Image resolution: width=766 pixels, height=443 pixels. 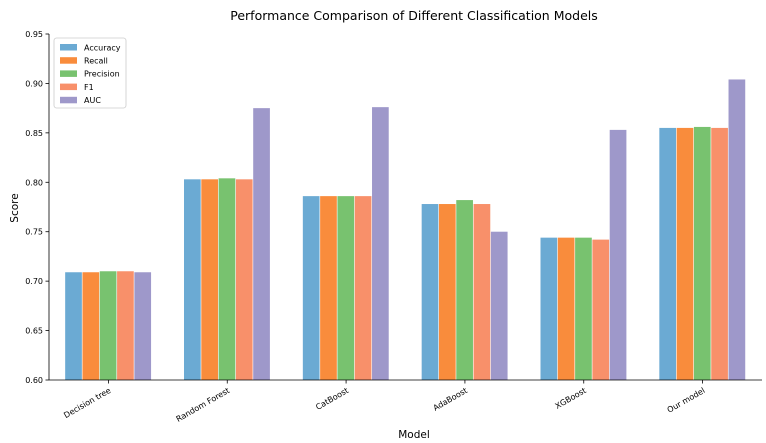 I want to click on bar-recall-decision-tree, so click(x=91, y=326).